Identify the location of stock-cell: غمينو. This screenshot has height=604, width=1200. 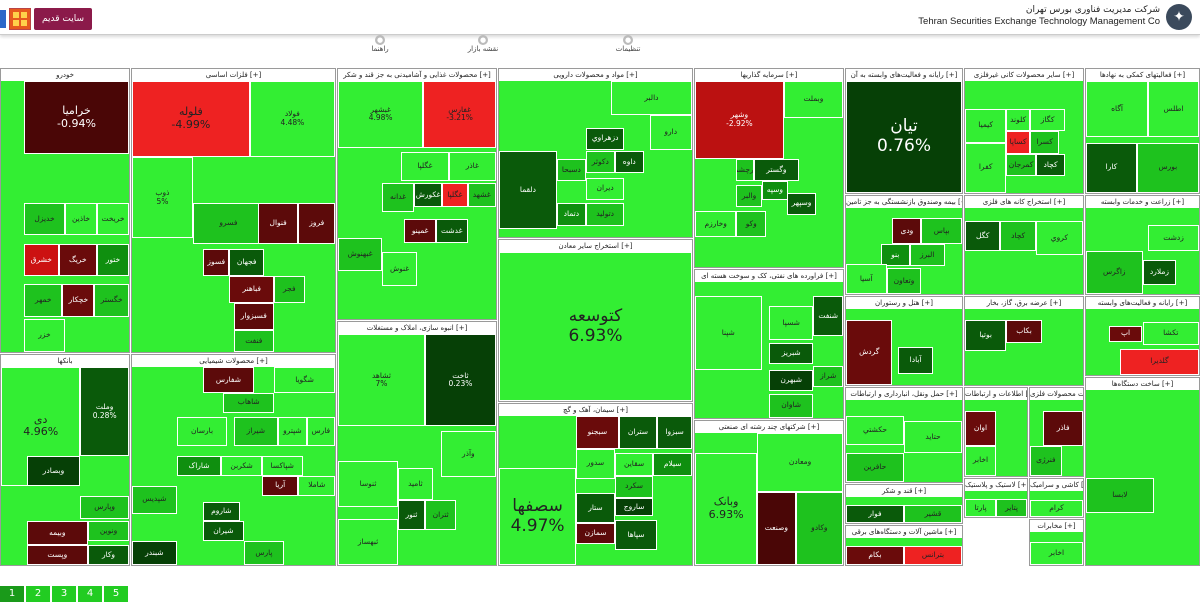
(420, 231).